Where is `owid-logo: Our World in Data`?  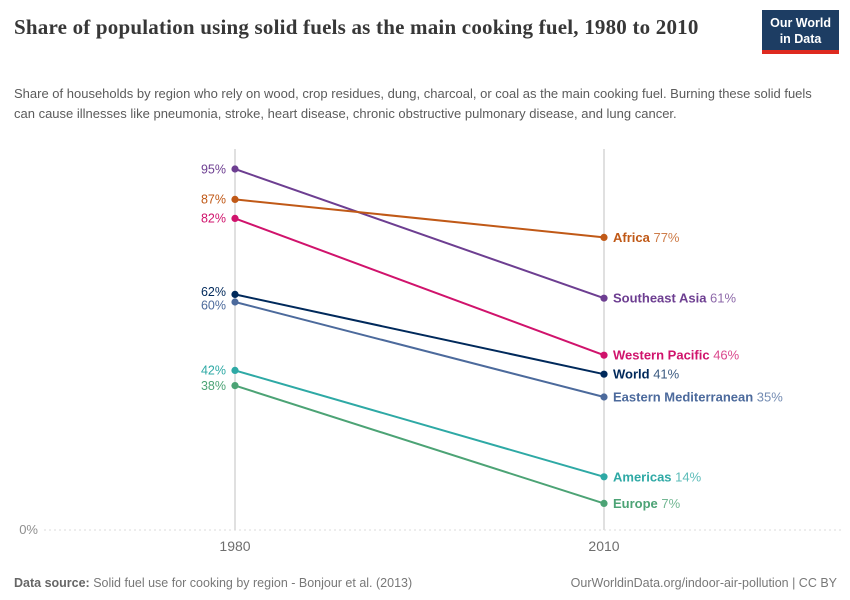
owid-logo: Our World in Data is located at coordinates (800, 32).